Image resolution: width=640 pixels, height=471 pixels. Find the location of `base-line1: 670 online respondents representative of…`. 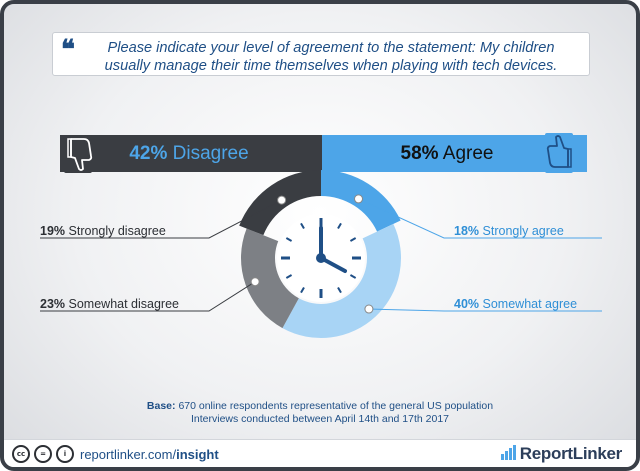

base-line1: 670 online respondents representative of… is located at coordinates (336, 406).